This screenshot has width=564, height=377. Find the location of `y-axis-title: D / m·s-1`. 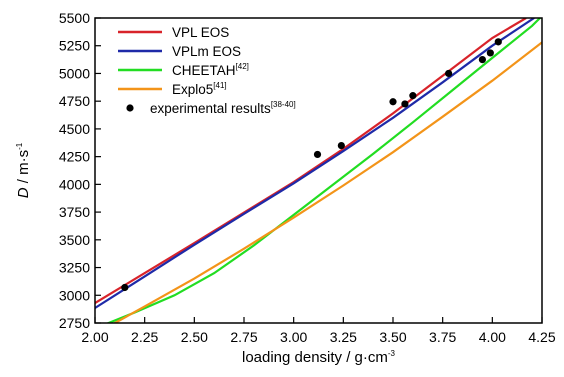

y-axis-title: D / m·s-1 is located at coordinates (23, 170).